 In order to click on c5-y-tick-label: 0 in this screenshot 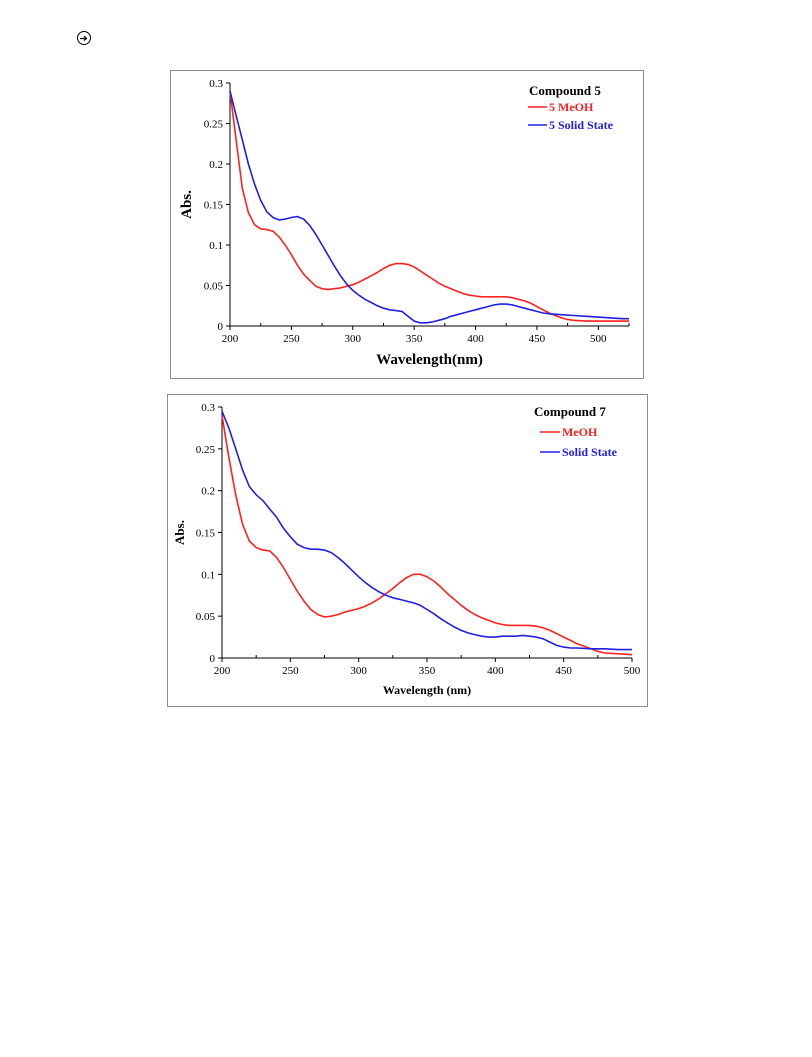, I will do `click(221, 327)`.